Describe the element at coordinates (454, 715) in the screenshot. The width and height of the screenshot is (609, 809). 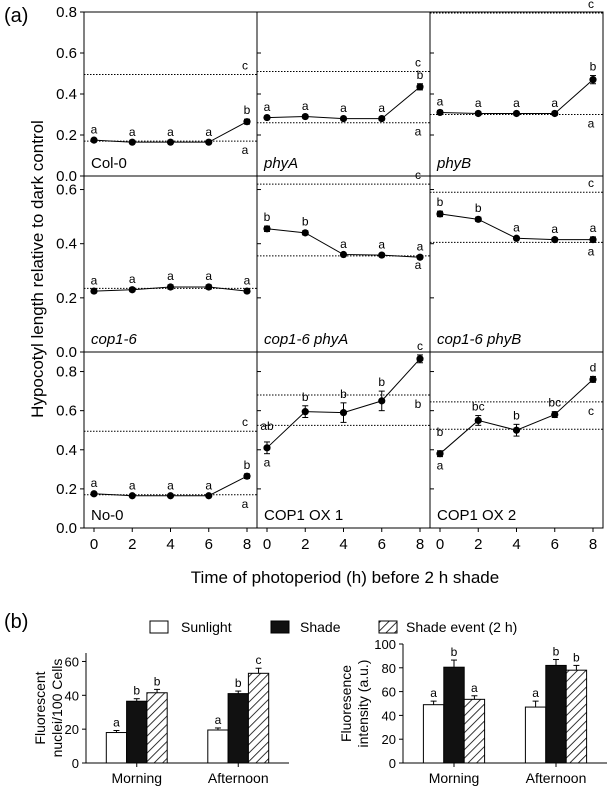
I see `bar-b-right-morning-shade` at that location.